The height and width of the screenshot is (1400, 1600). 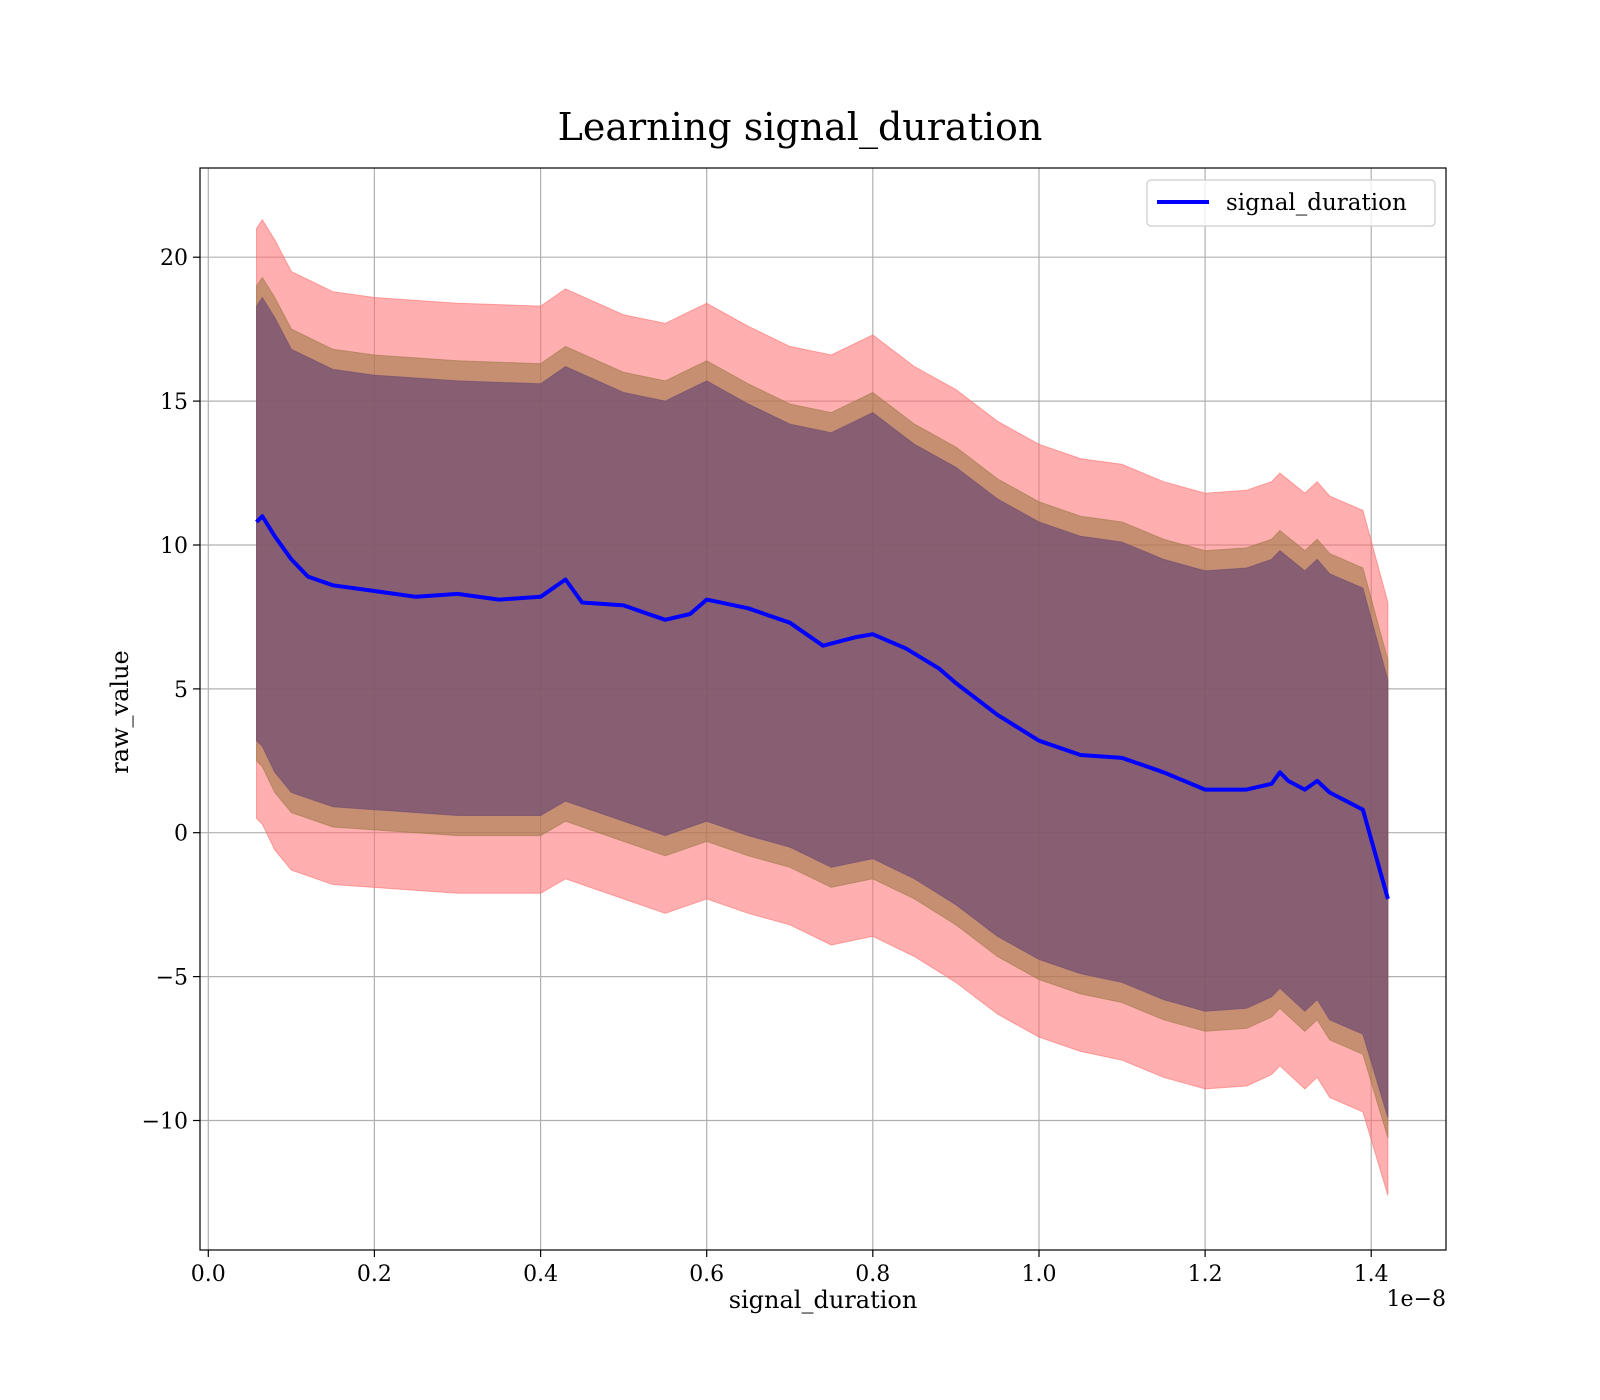 I want to click on x-axis-ticks: 0.0 0.2 0.4 0.6 0.8 1.0 1.2 1.4, so click(x=790, y=1268).